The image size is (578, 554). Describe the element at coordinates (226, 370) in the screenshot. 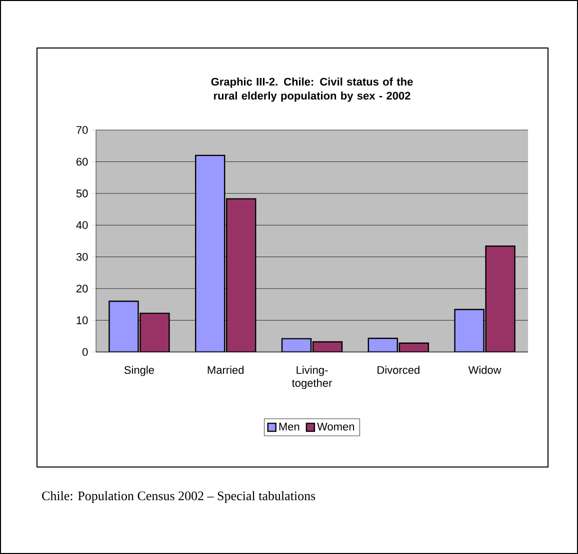

I see `x-tick-label: Married` at that location.